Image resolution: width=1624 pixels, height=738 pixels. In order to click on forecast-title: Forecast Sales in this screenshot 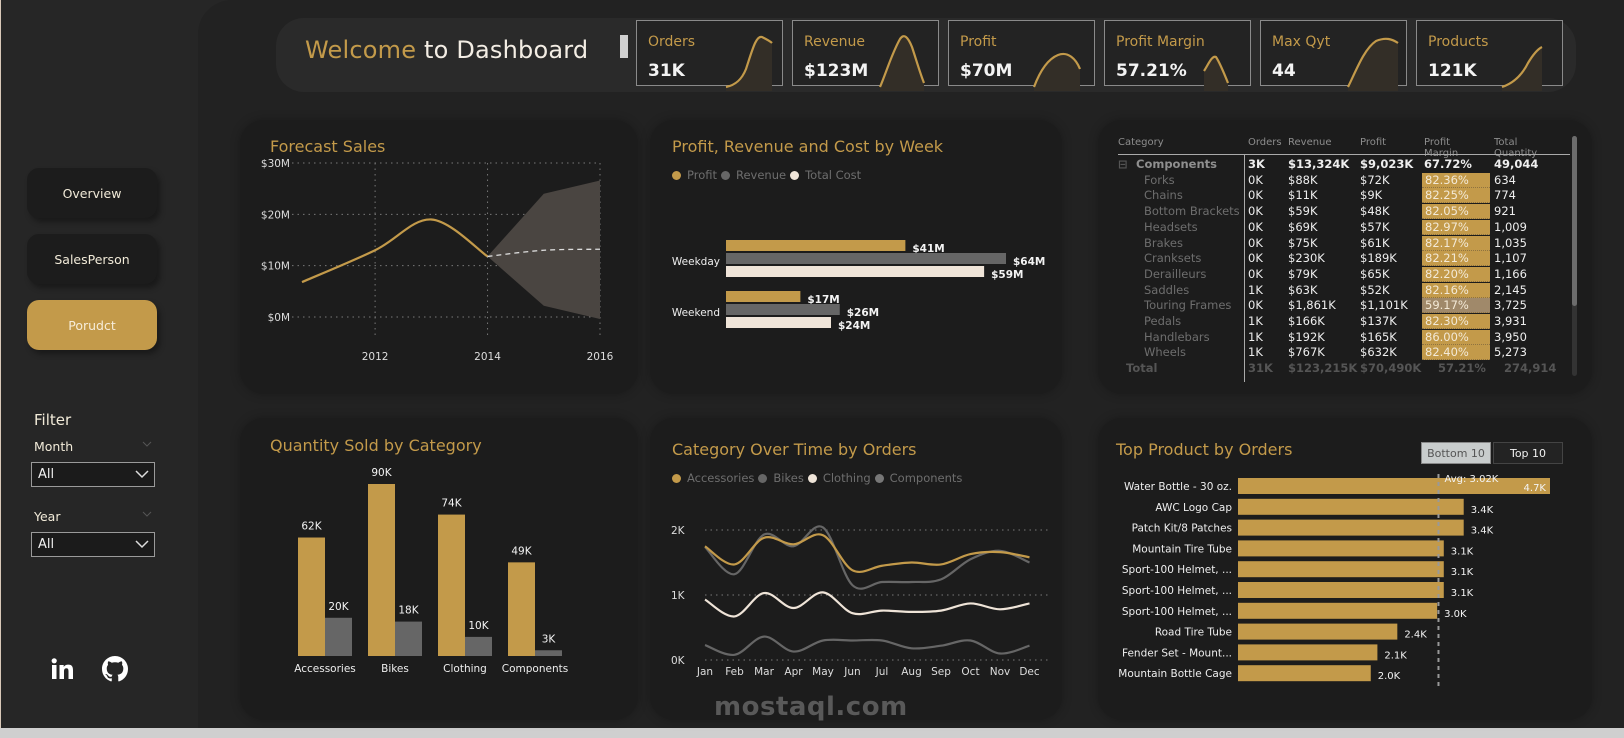, I will do `click(328, 146)`.